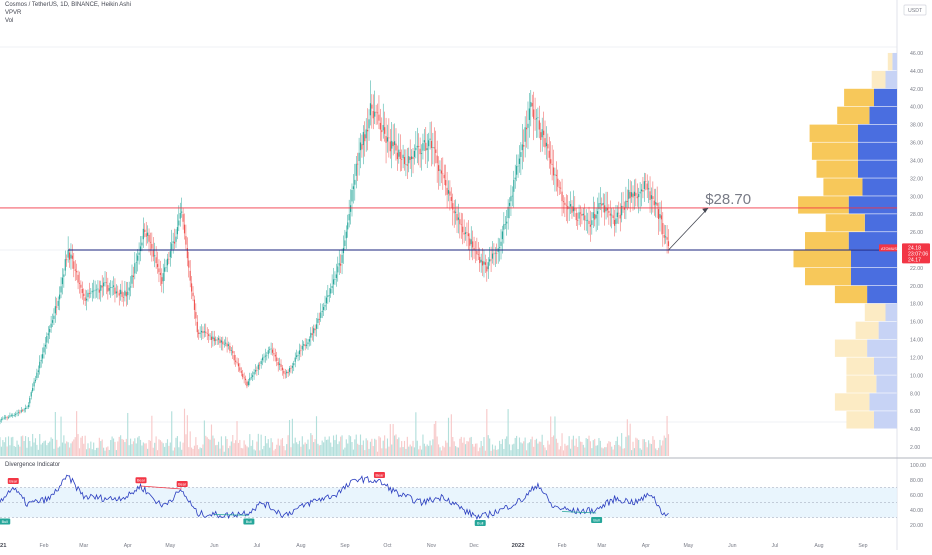 The width and height of the screenshot is (932, 555). Describe the element at coordinates (916, 126) in the screenshot. I see `price-tick-label: 38.00` at that location.